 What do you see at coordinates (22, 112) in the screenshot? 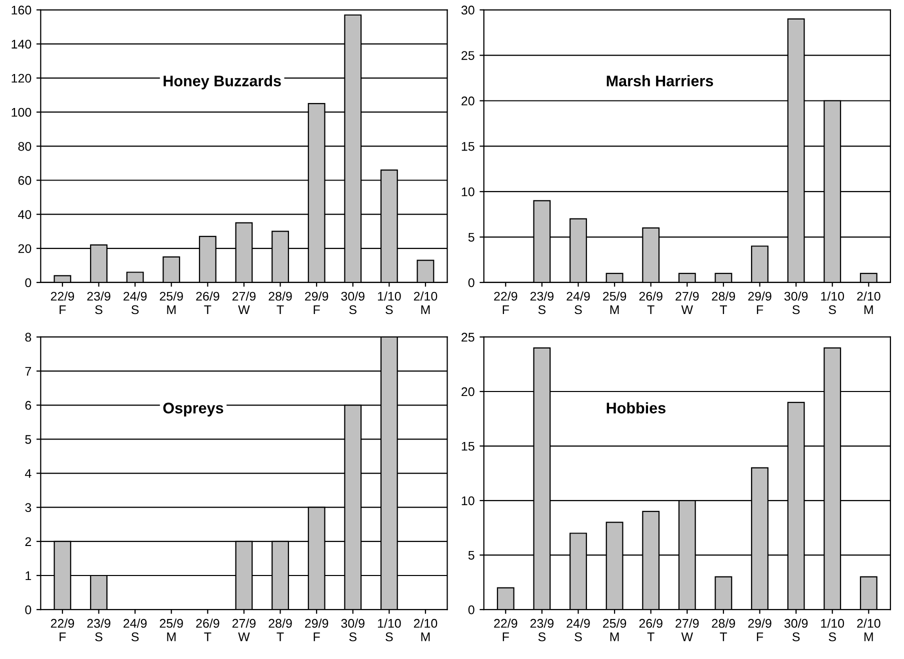
I see `y-tick-label: 100` at bounding box center [22, 112].